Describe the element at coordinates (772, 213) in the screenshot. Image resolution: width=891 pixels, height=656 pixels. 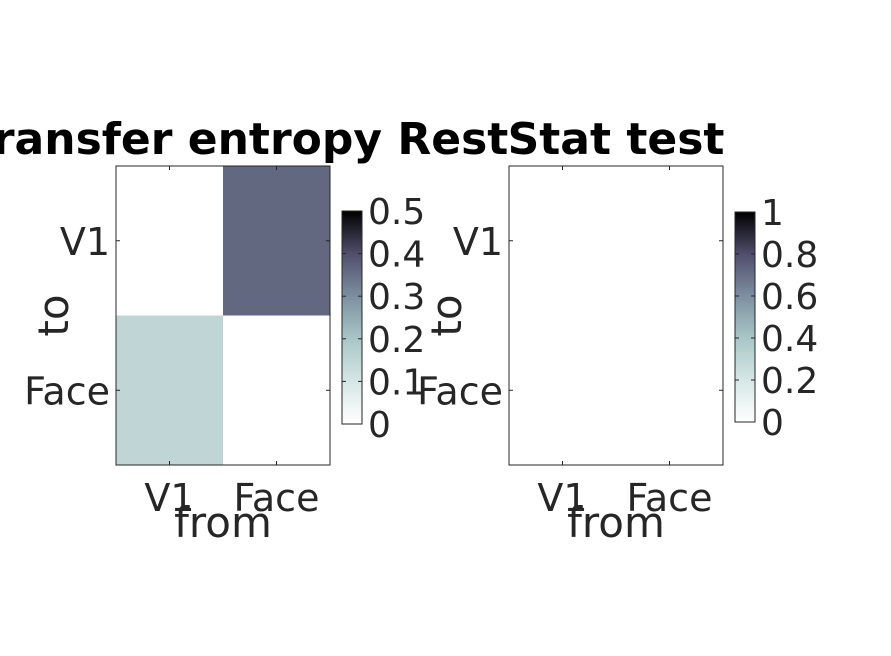
I see `colorbar-tick-label: 1` at that location.